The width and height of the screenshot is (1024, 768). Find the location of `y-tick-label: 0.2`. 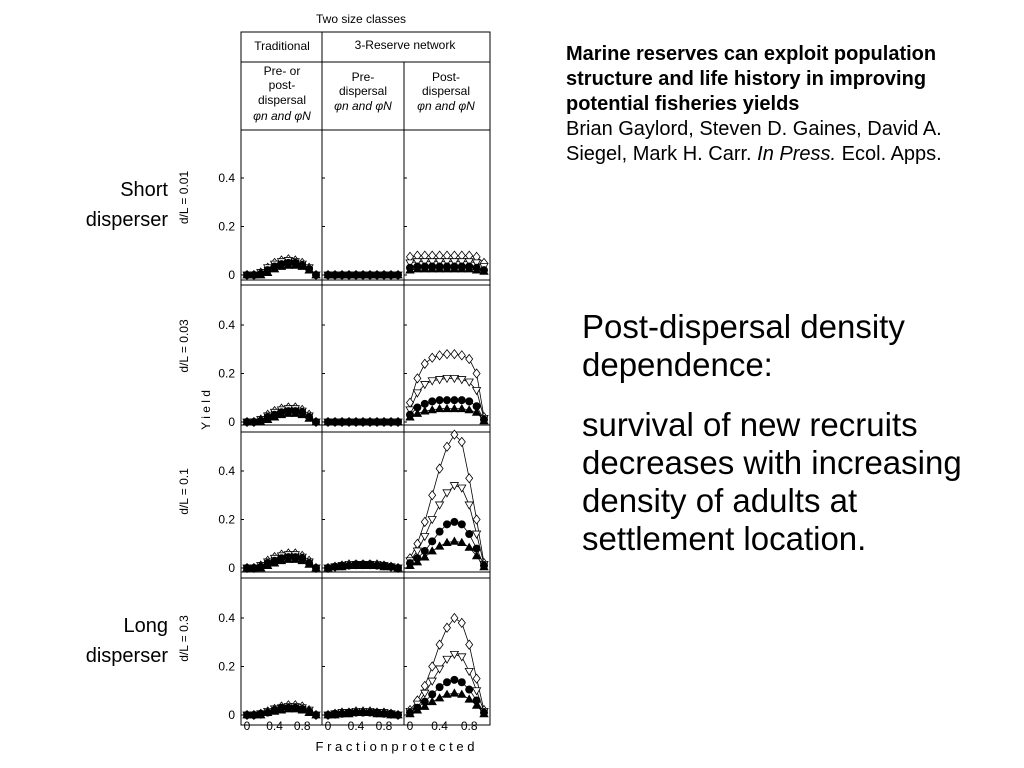

y-tick-label: 0.2 is located at coordinates (226, 667).